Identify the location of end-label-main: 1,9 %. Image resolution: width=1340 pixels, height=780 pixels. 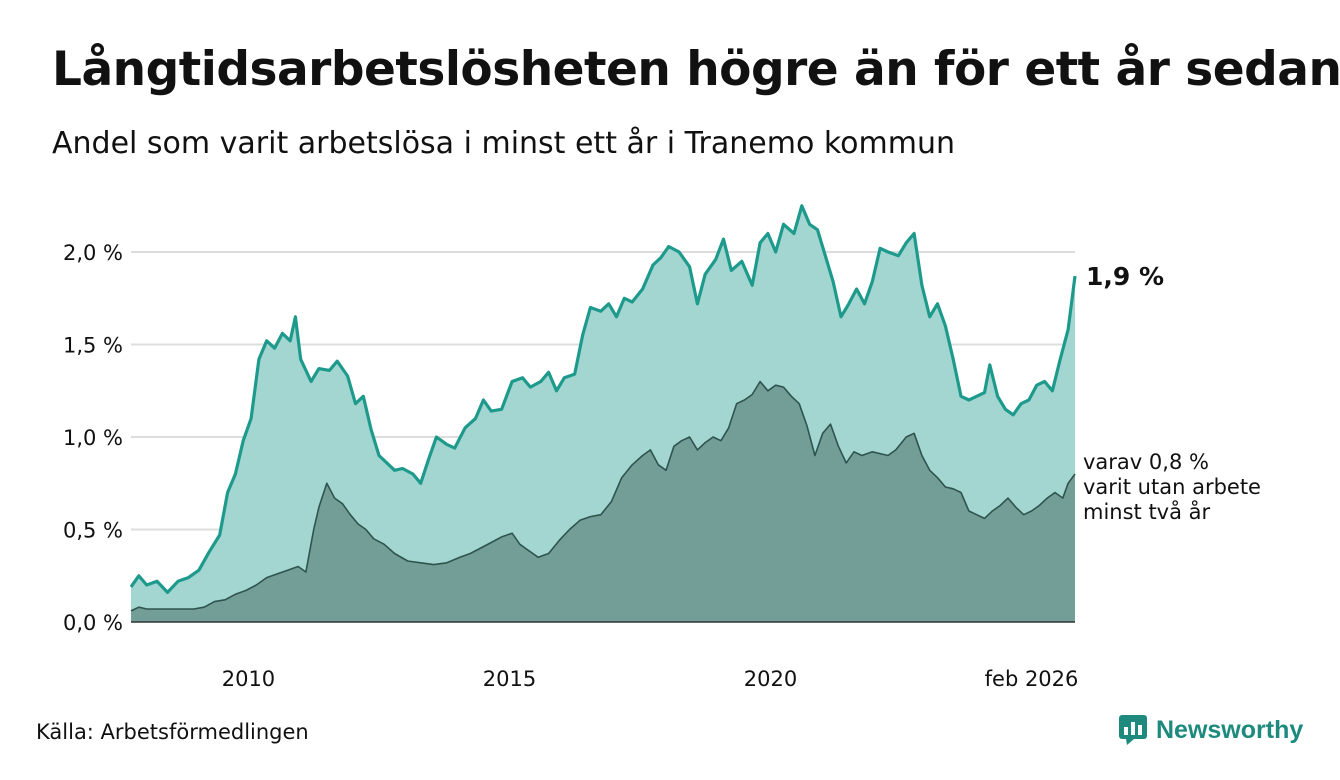
(1125, 276).